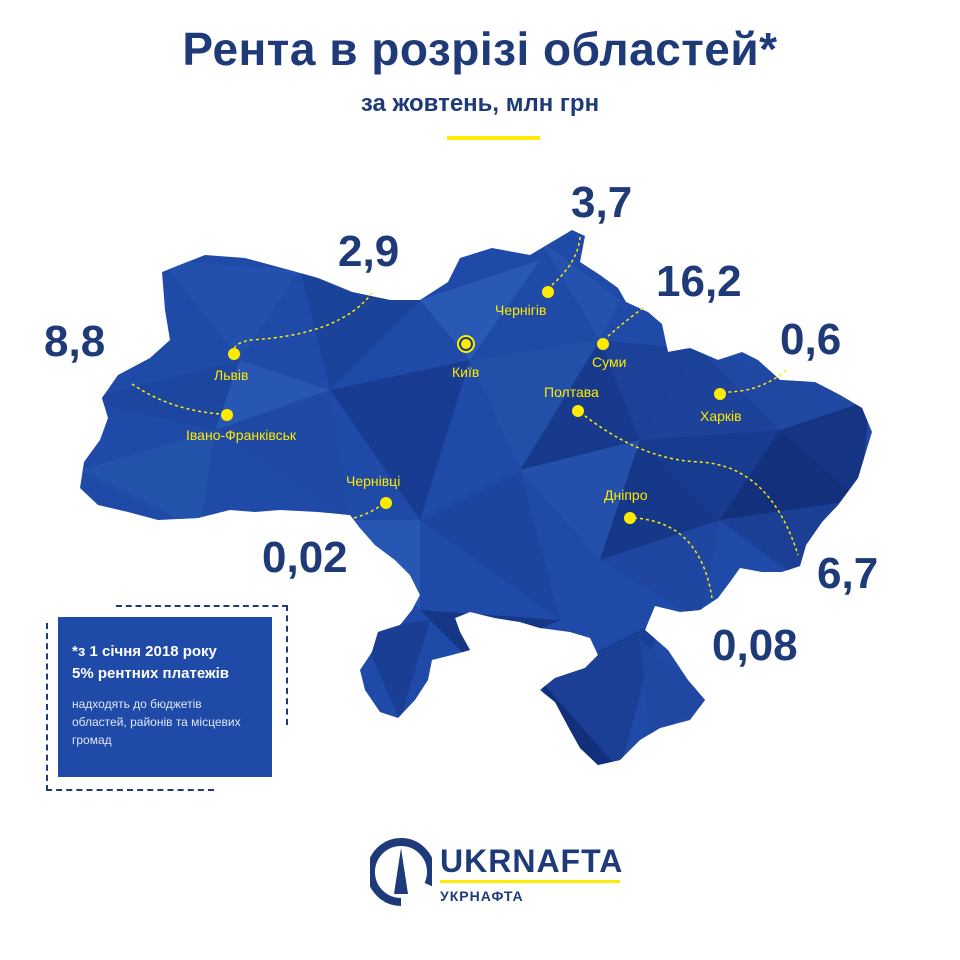  Describe the element at coordinates (480, 49) in the screenshot. I see `page-title: Рента в розрізі областей*` at that location.